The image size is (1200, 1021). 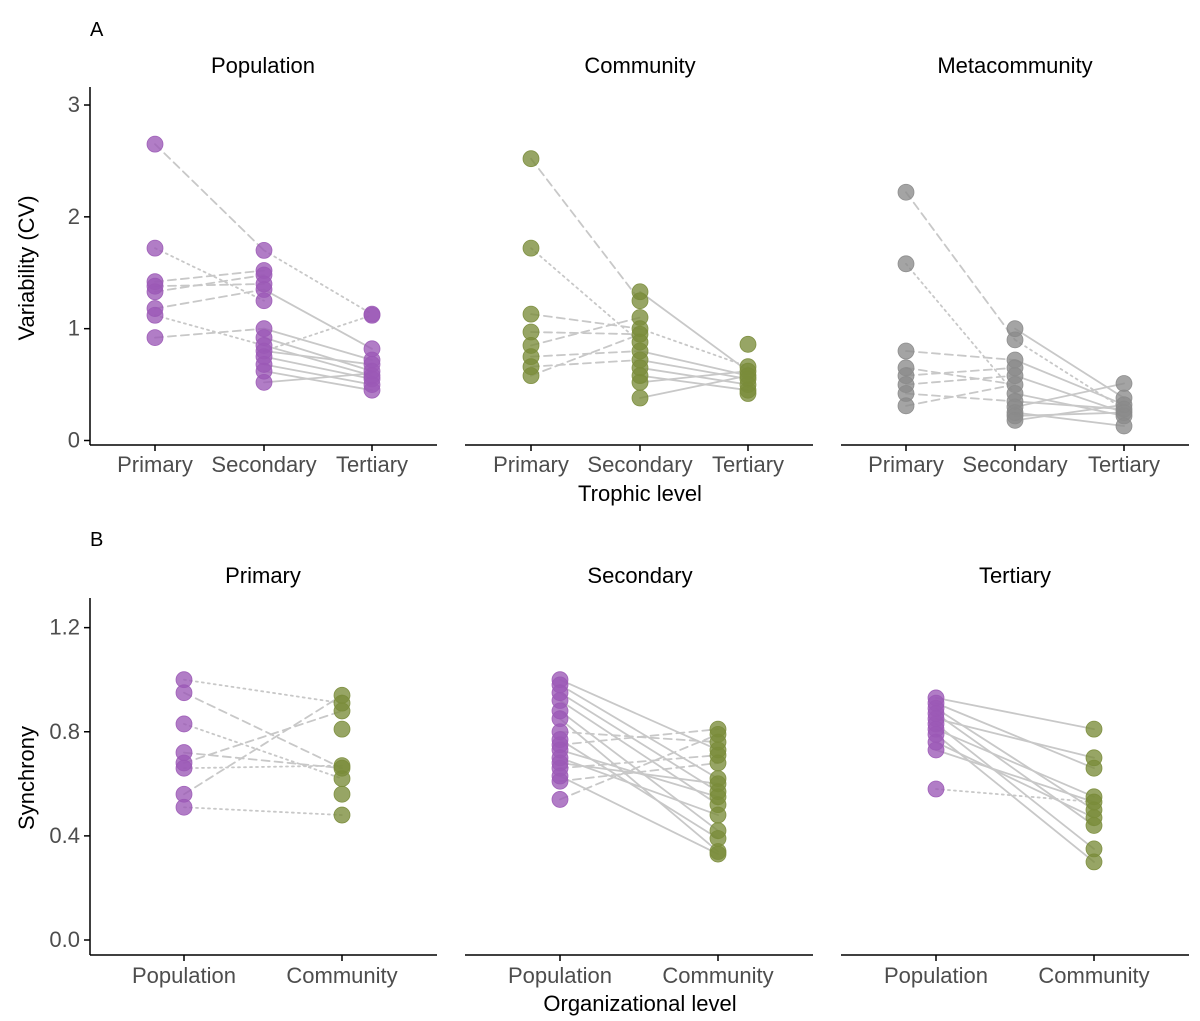 I want to click on y-tick-label: 2, so click(x=74, y=216).